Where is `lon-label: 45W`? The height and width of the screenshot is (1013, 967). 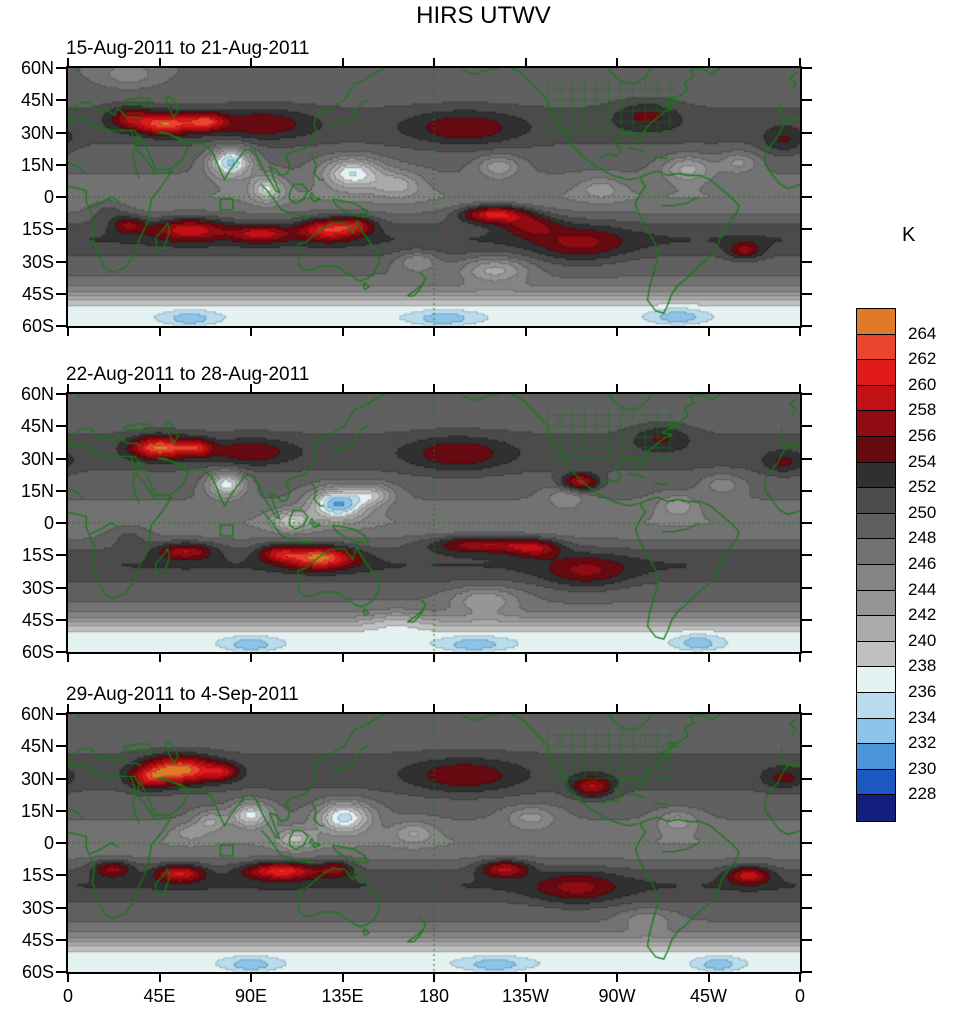
lon-label: 45W is located at coordinates (708, 996).